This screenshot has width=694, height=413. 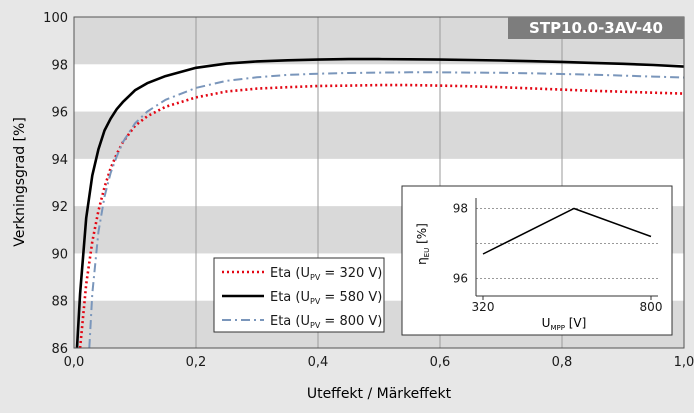 I want to click on y-axis-label: Verkningsgrad [%], so click(x=20, y=182).